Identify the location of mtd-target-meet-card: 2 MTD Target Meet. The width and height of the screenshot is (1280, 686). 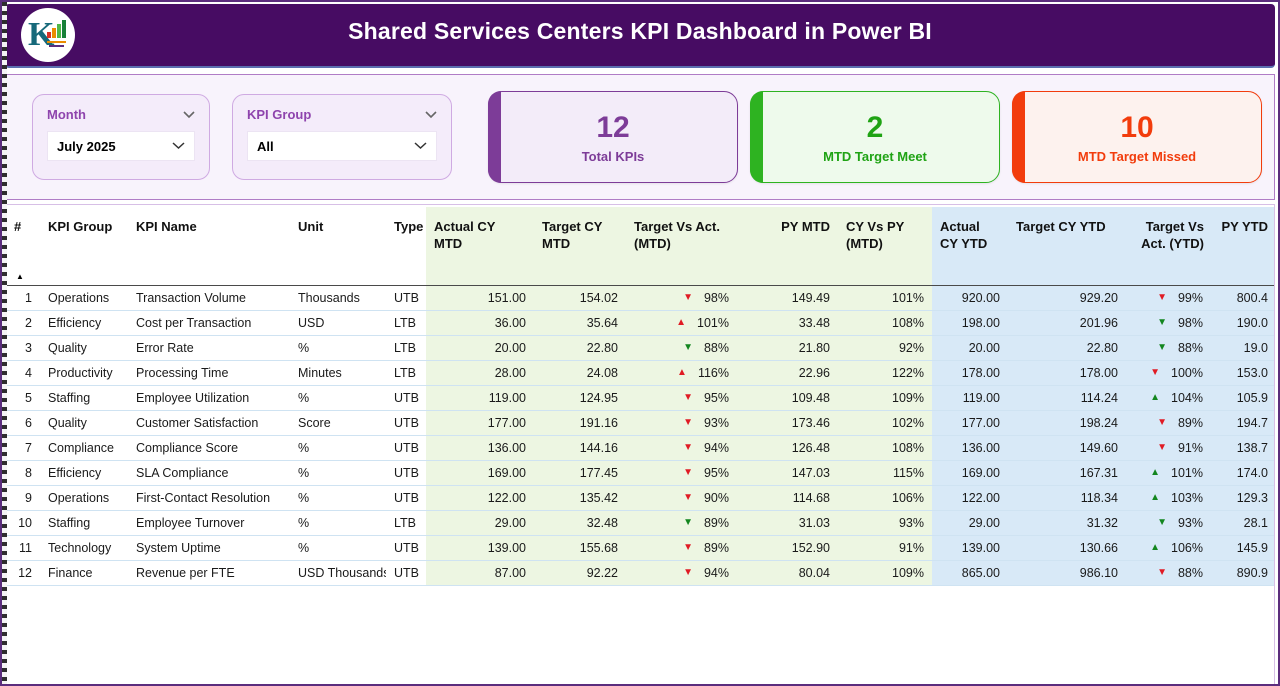
(875, 137).